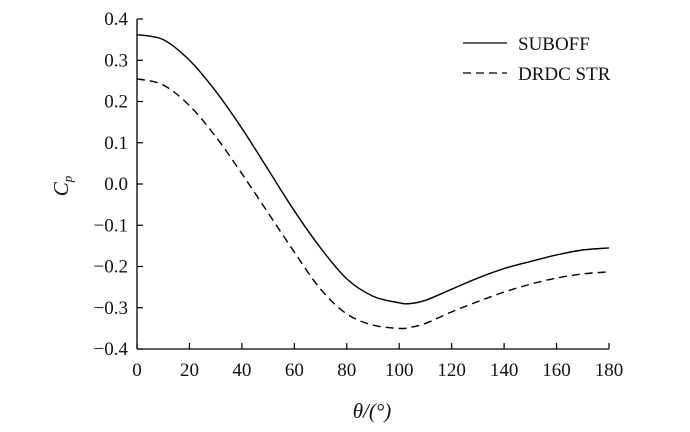 The image size is (690, 432). I want to click on y-axis-title: Cp, so click(62, 185).